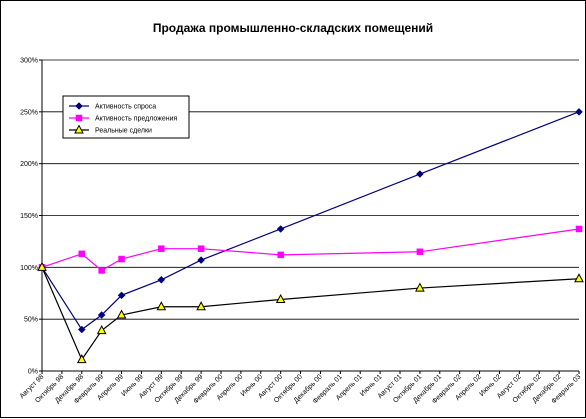 Image resolution: width=586 pixels, height=419 pixels. I want to click on legend-label: Активность предложения, so click(136, 119).